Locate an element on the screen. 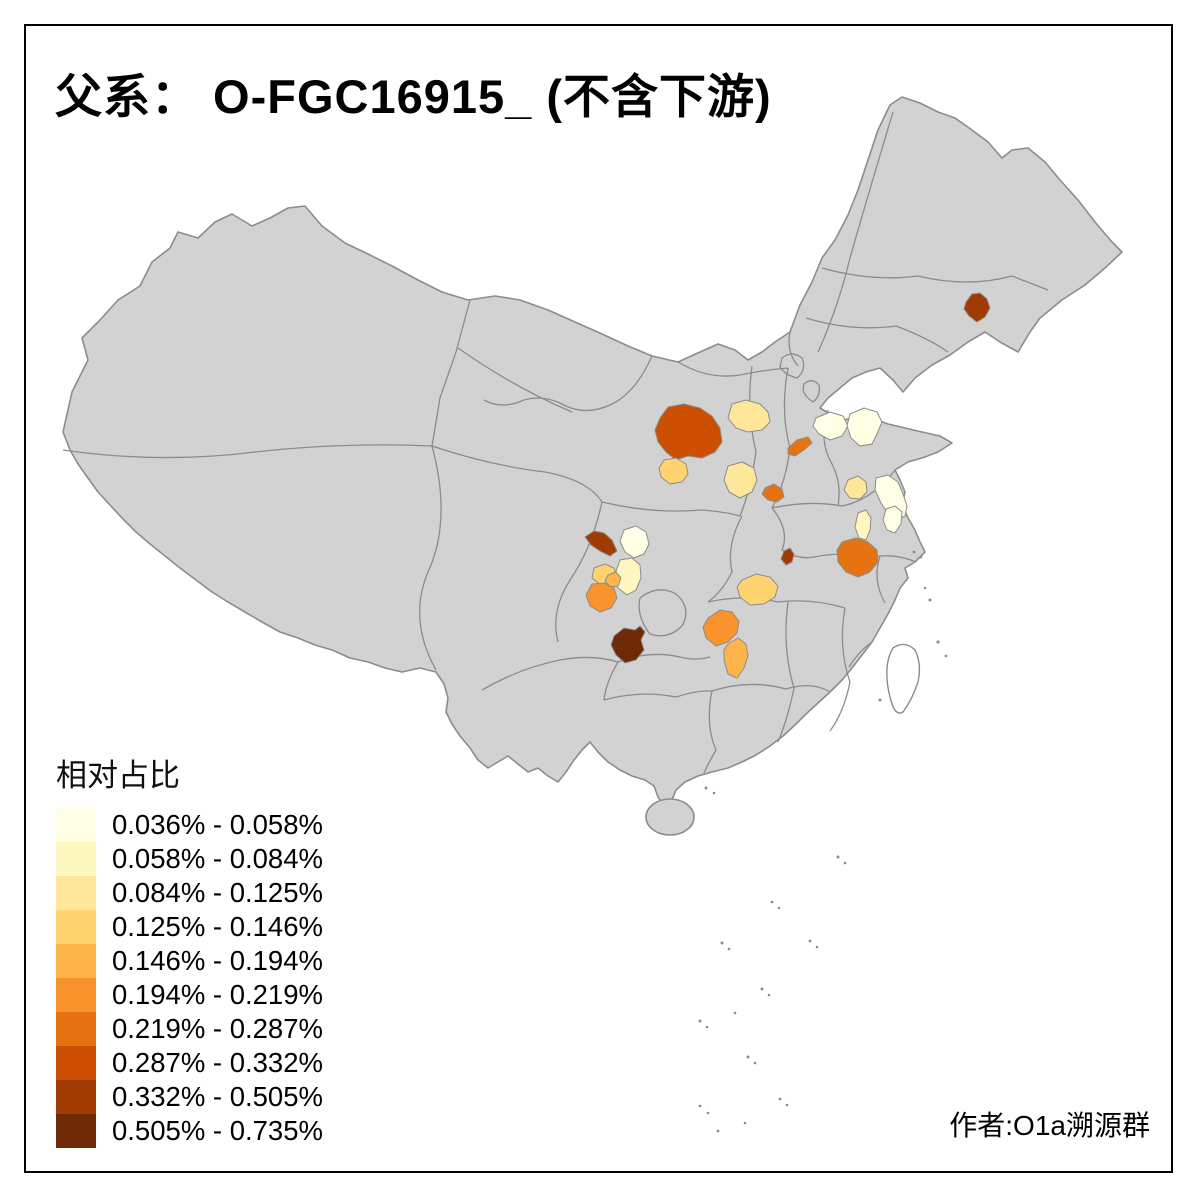 This screenshot has height=1200, width=1200. legend-entry: 0.219% - 0.287% is located at coordinates (189, 1029).